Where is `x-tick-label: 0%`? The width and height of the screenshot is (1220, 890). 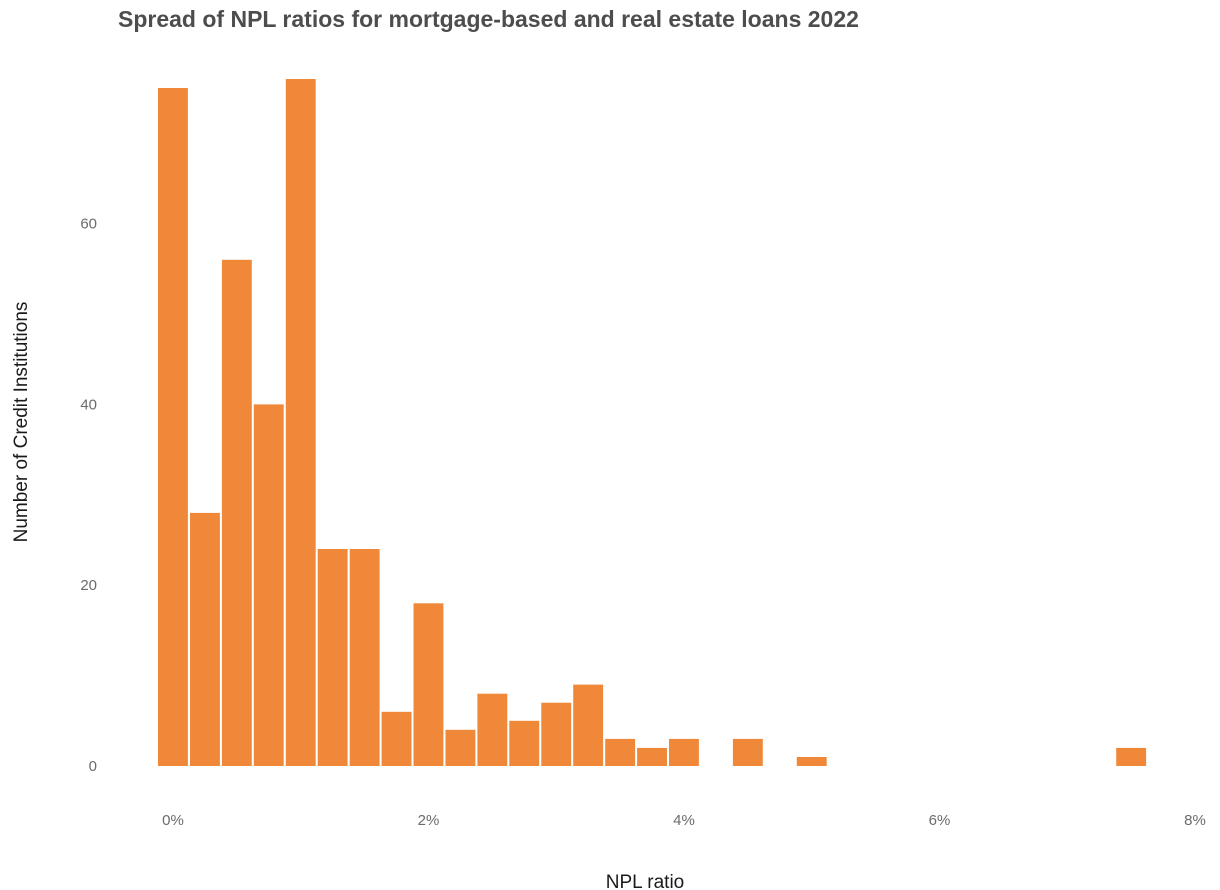 x-tick-label: 0% is located at coordinates (173, 820).